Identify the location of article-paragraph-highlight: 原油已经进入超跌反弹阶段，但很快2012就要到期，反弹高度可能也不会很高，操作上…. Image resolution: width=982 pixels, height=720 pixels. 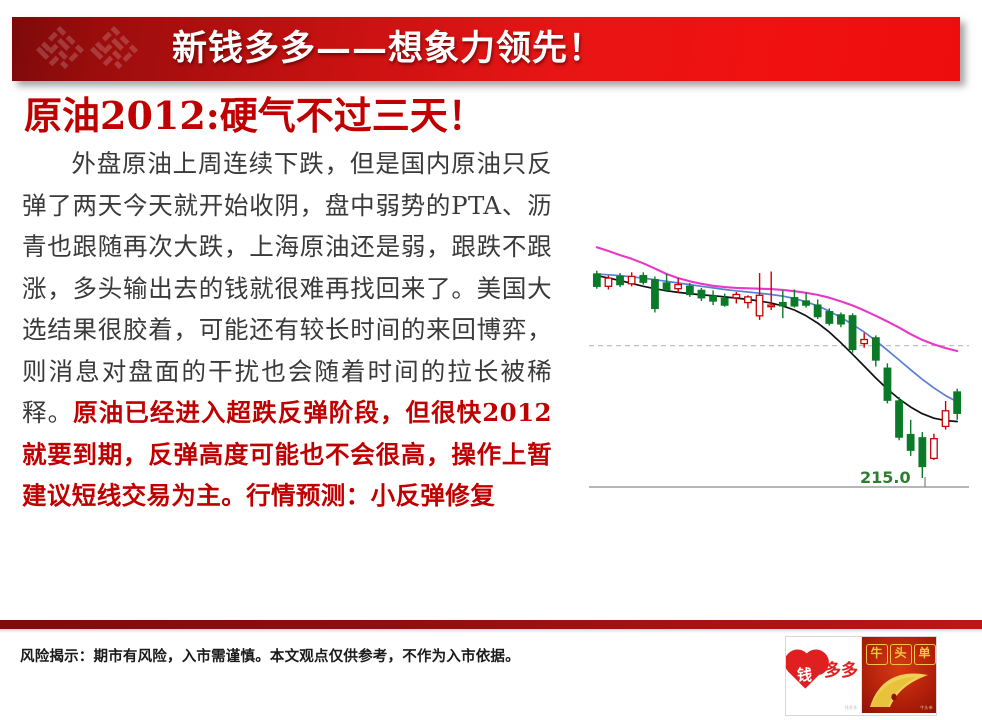
(287, 454).